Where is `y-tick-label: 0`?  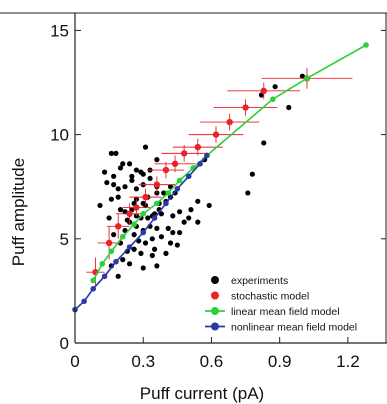
y-tick-label: 0 is located at coordinates (64, 343).